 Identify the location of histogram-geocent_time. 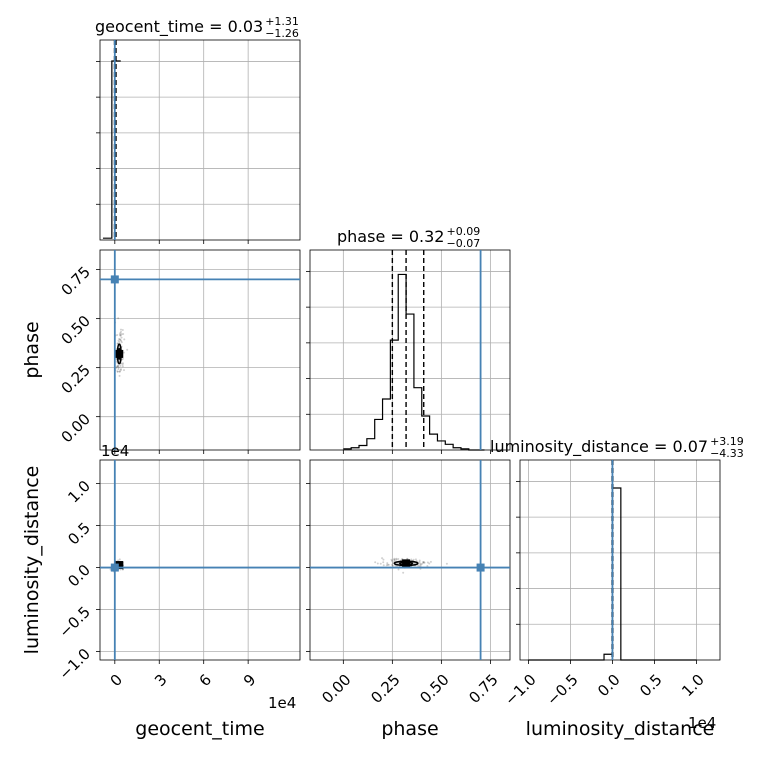
(111, 149).